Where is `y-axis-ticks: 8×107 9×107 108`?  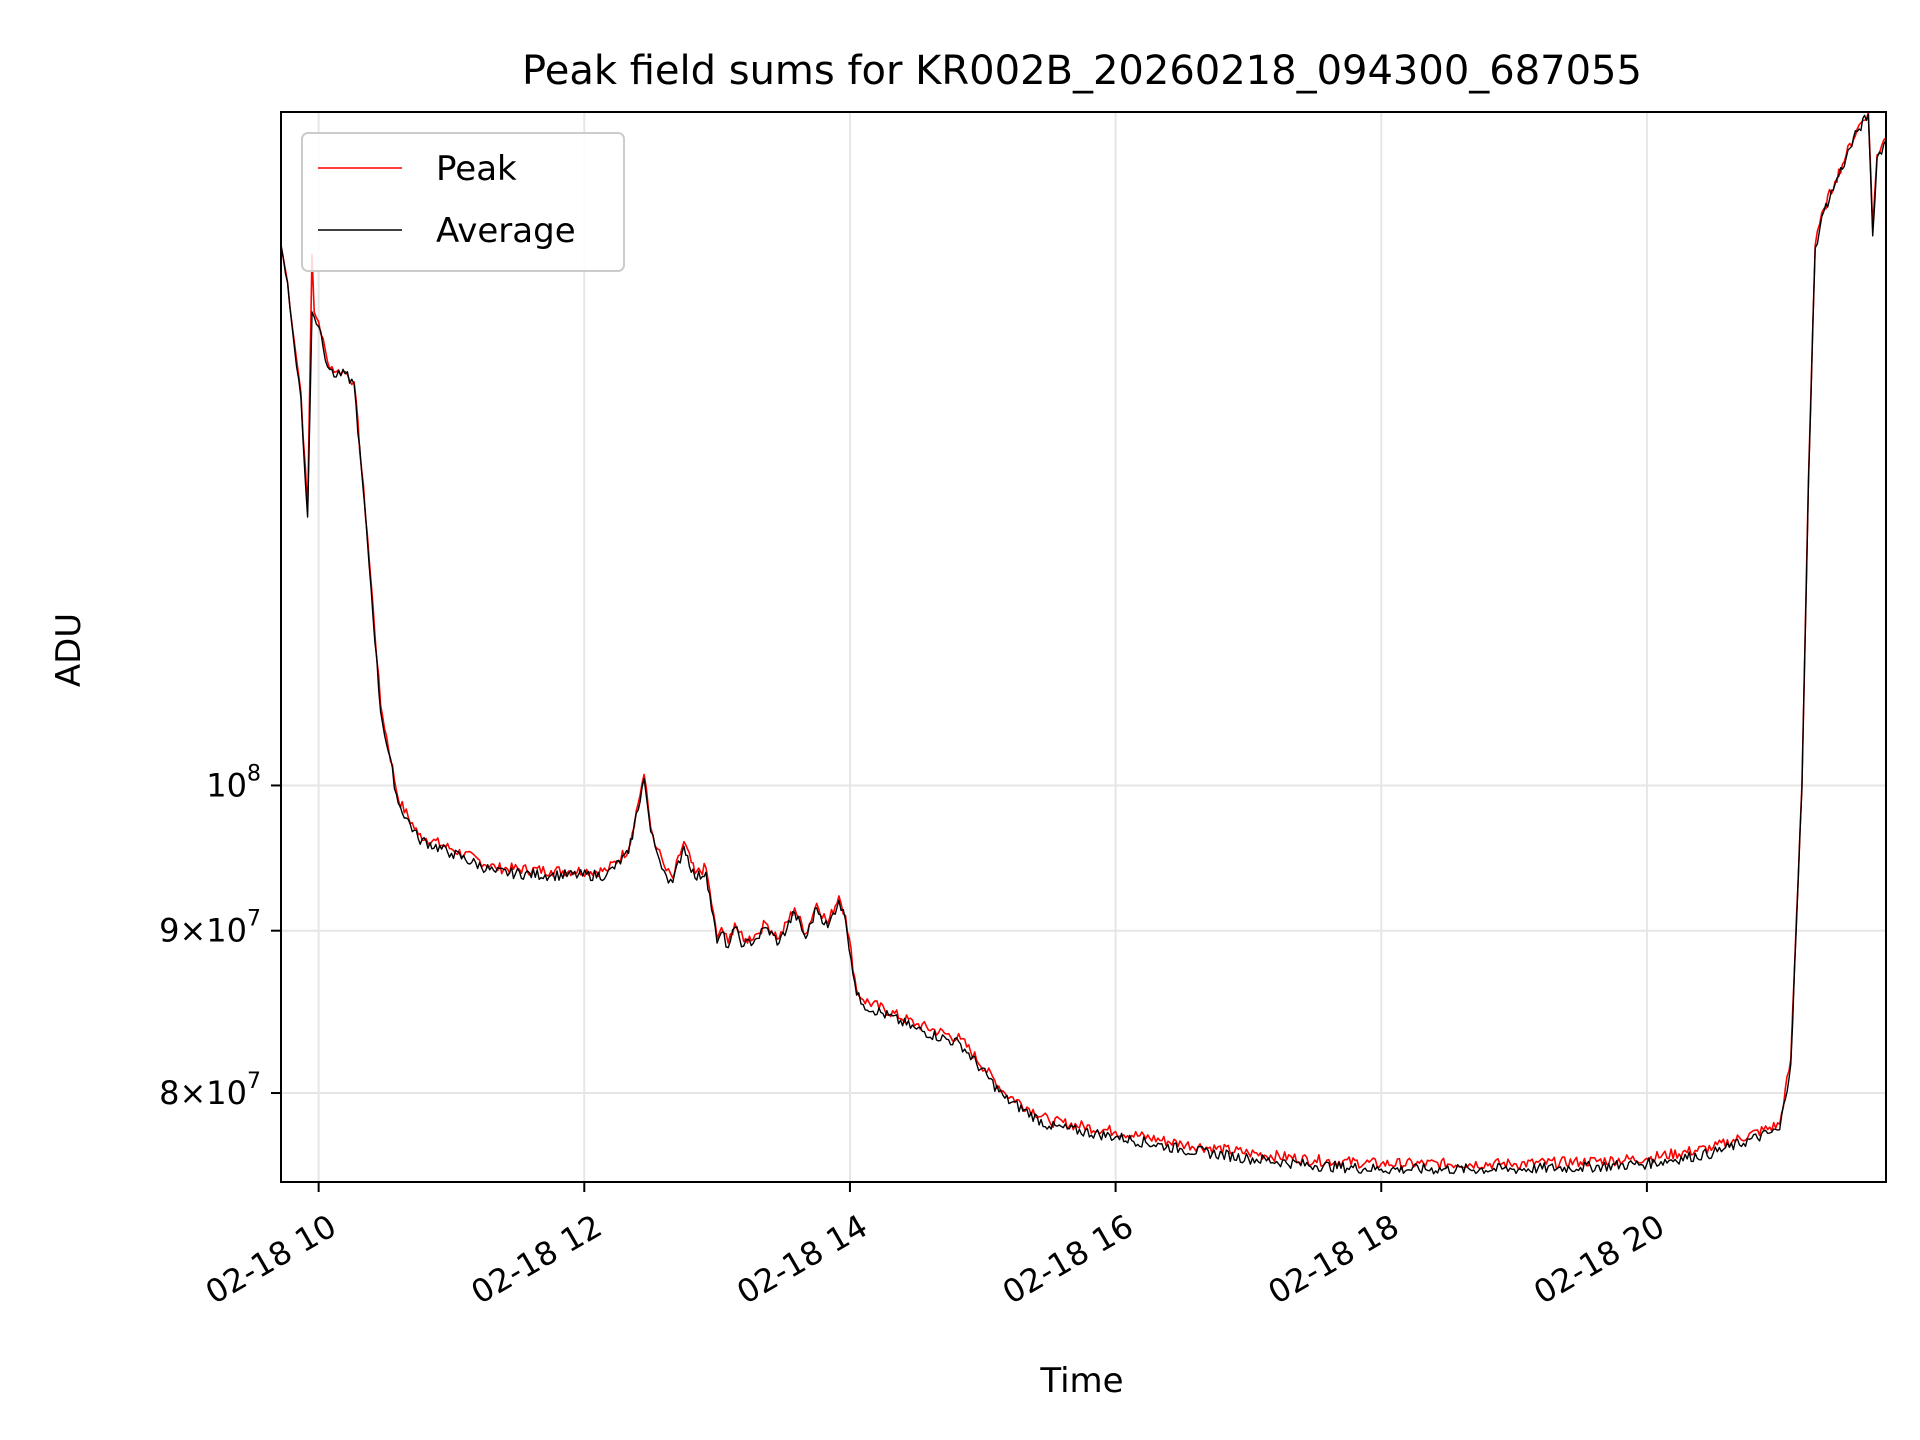 y-axis-ticks: 8×107 9×107 108 is located at coordinates (220, 936).